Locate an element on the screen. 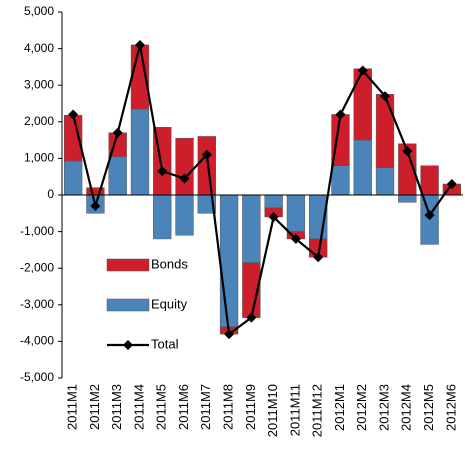 The height and width of the screenshot is (450, 465). x-tick-label: 2011M3 is located at coordinates (116, 407).